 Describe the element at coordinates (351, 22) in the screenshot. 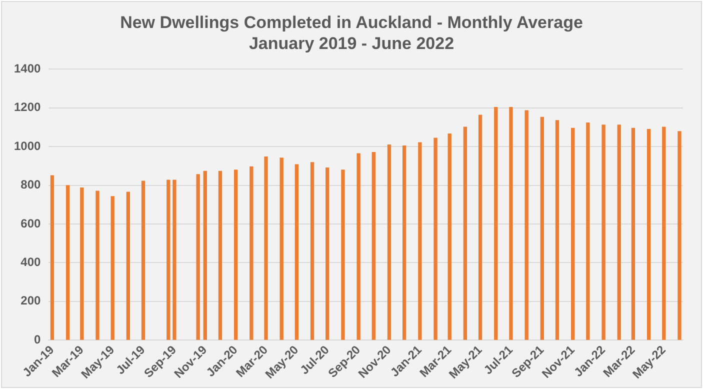

I see `chart-title: New Dwellings Completed in Auckland - Monthly Average` at that location.